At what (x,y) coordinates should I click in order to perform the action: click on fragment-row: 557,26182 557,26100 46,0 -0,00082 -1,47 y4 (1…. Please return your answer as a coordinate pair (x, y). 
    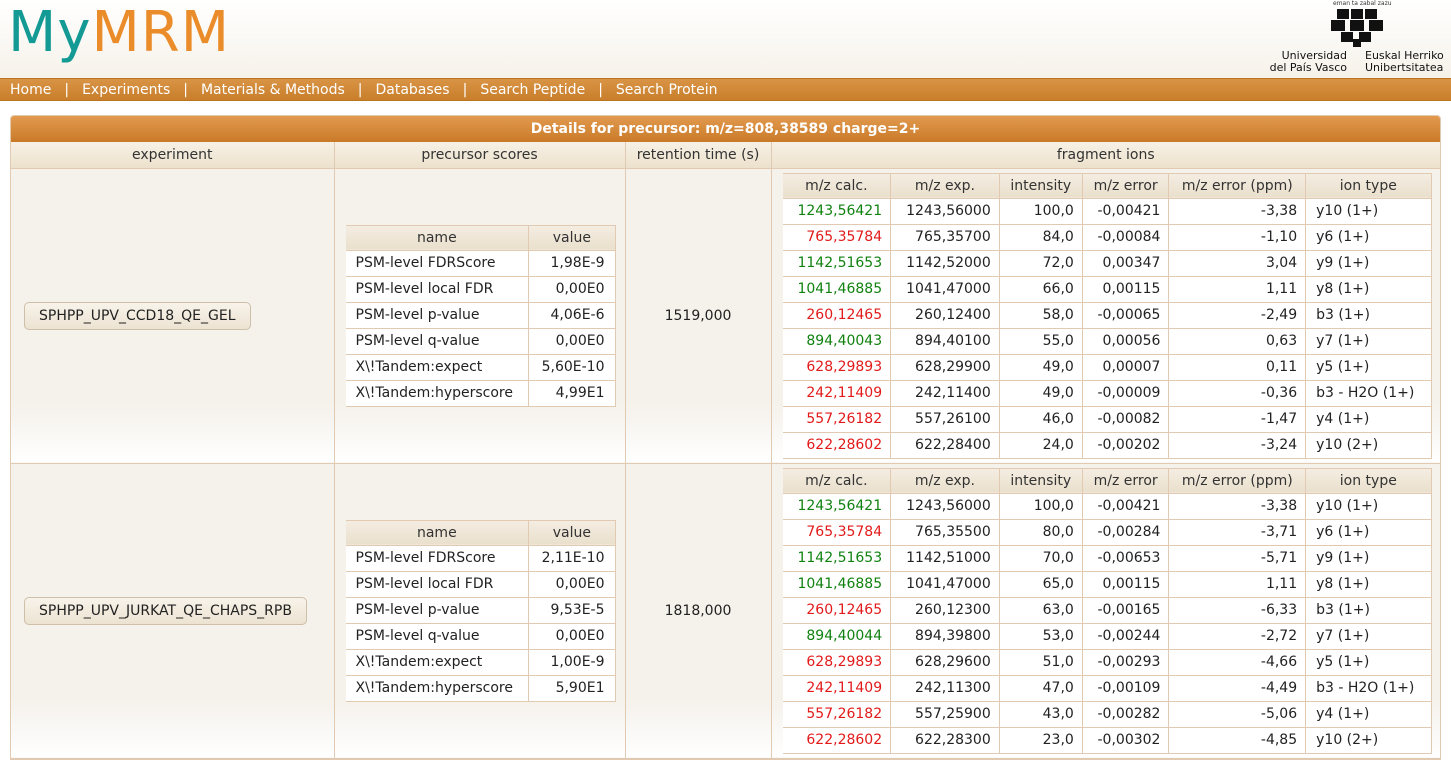
    Looking at the image, I should click on (1107, 419).